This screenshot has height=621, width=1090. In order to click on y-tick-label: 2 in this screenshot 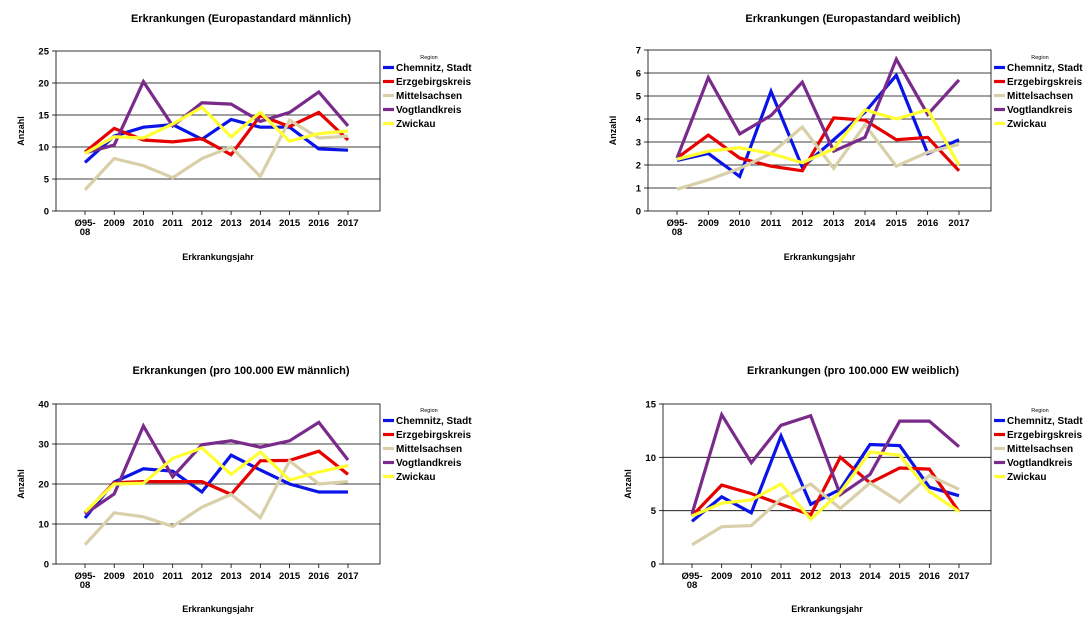, I will do `click(638, 166)`.